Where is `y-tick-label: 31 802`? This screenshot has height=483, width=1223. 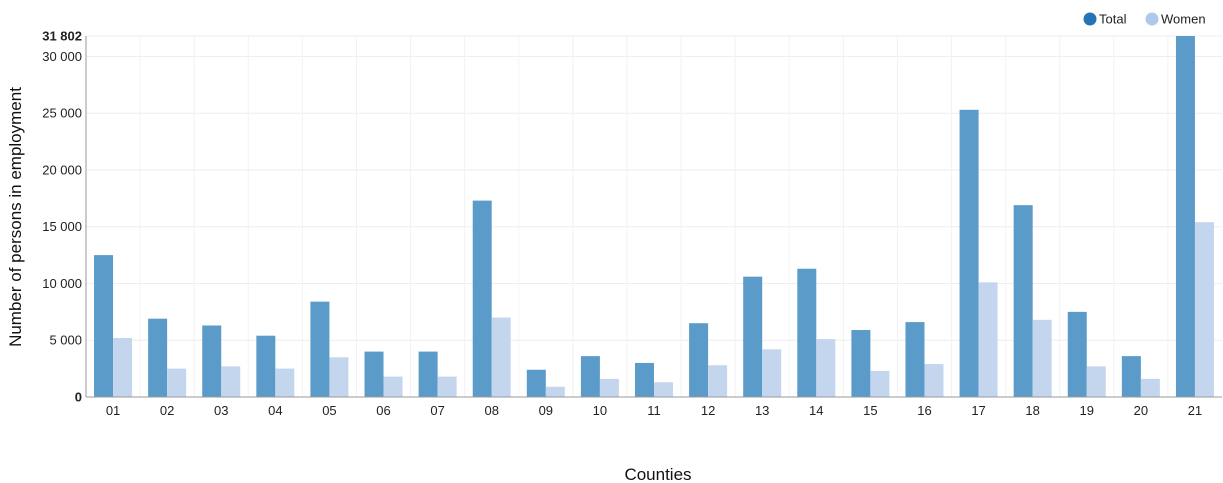
y-tick-label: 31 802 is located at coordinates (62, 36).